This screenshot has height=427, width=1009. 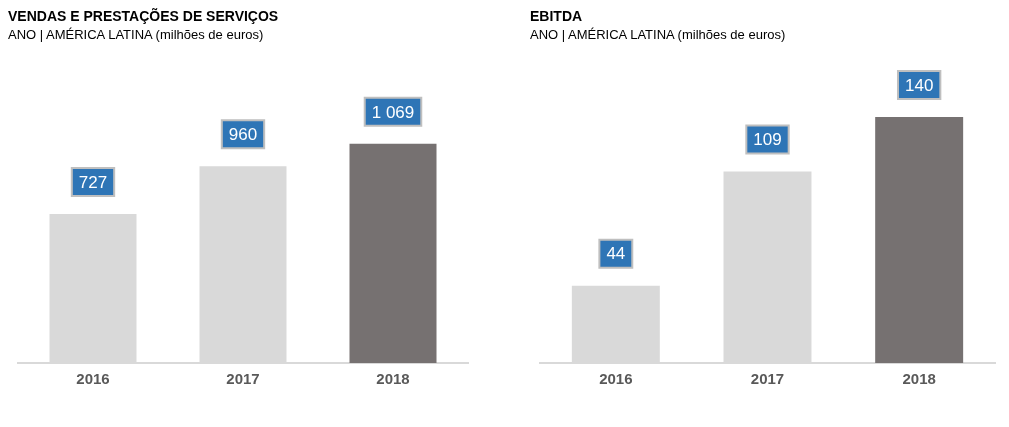 What do you see at coordinates (243, 134) in the screenshot?
I see `data-label: 960` at bounding box center [243, 134].